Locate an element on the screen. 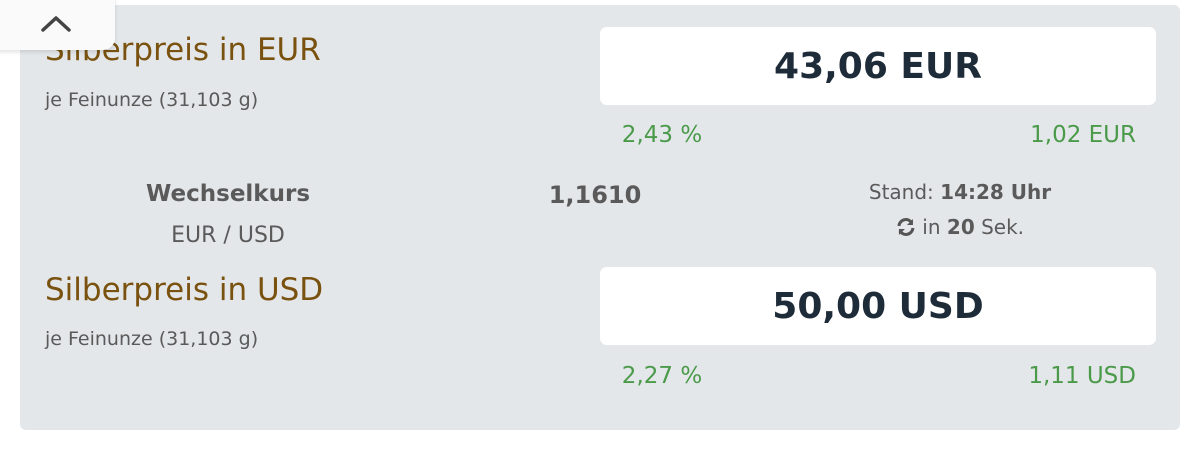  usd-subtitle: je Feinunze (31,103 g) is located at coordinates (152, 339).